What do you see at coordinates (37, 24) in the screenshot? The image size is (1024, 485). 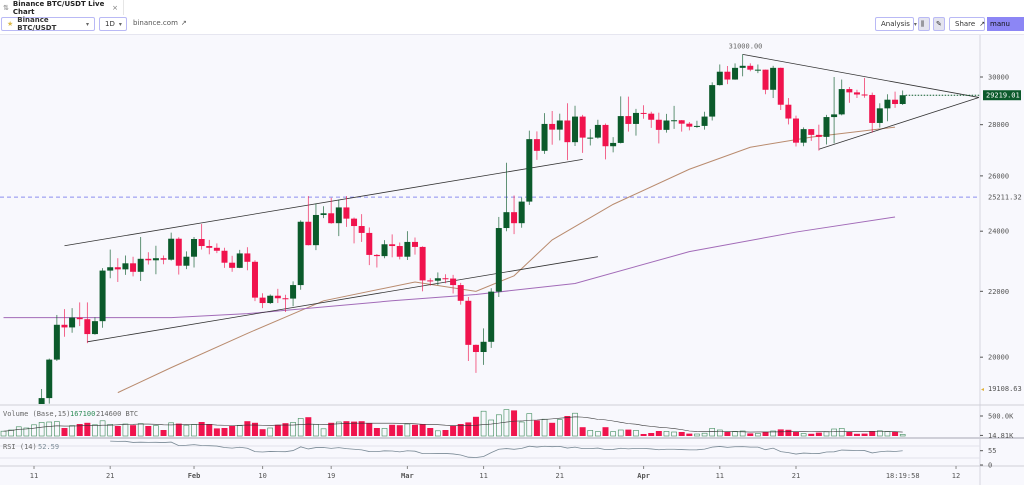 I see `symbol-label: Binance BTC/USDT` at bounding box center [37, 24].